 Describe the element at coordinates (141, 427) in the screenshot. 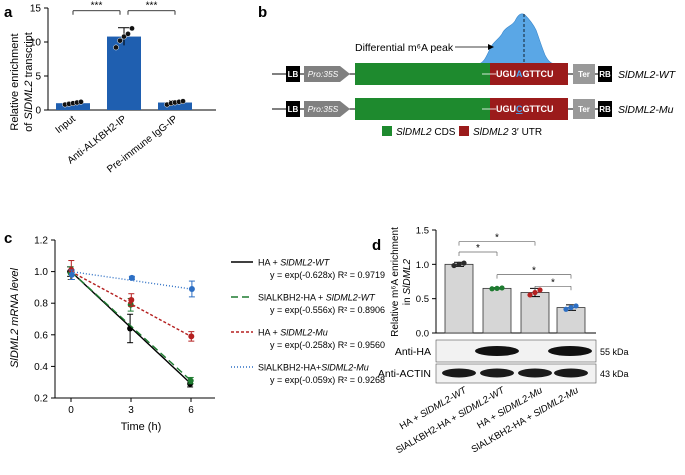

I see `chart-c-xlabel: Time (h)` at that location.